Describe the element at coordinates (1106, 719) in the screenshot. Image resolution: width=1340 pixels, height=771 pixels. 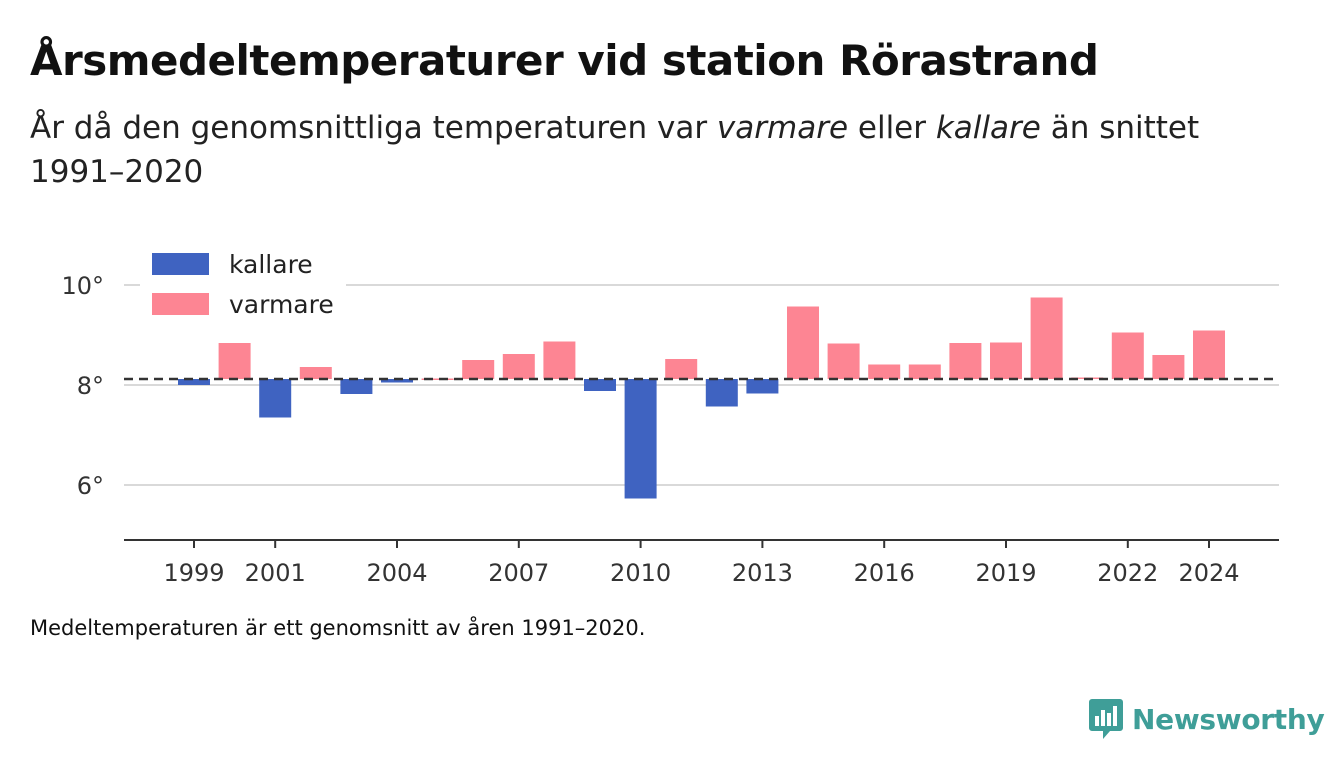
I see `newsworthy-logo-icon` at that location.